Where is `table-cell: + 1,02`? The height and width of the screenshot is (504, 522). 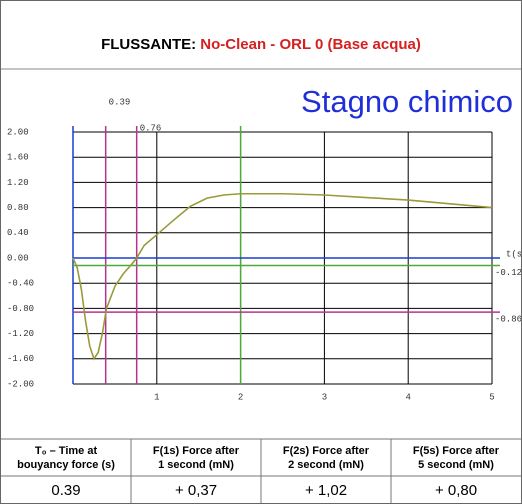 table-cell: + 1,02 is located at coordinates (326, 490).